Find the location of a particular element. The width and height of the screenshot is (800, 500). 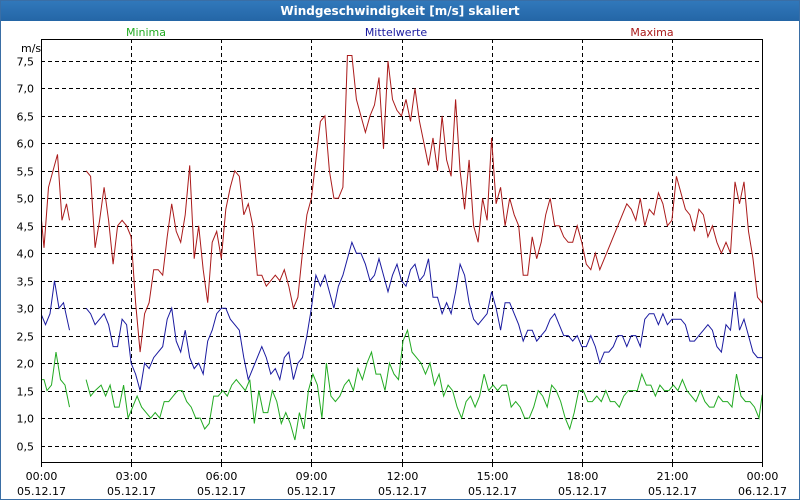

x-tick-date: 06.12.17 is located at coordinates (762, 491).